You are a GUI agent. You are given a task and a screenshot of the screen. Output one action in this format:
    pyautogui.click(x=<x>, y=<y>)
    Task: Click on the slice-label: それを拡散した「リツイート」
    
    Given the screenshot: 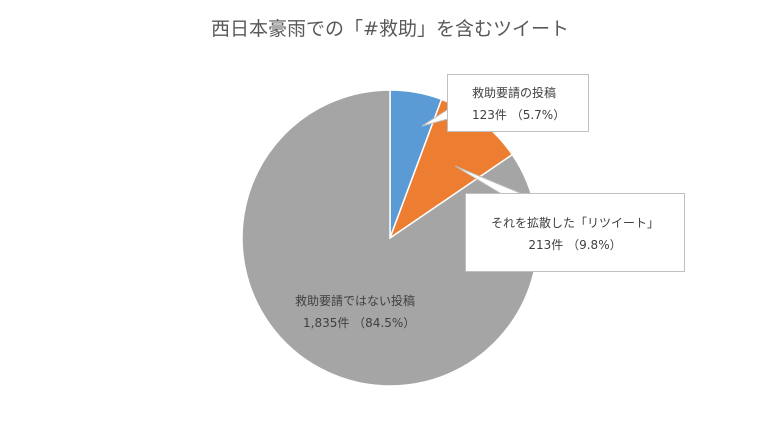 What is the action you would take?
    pyautogui.click(x=574, y=223)
    